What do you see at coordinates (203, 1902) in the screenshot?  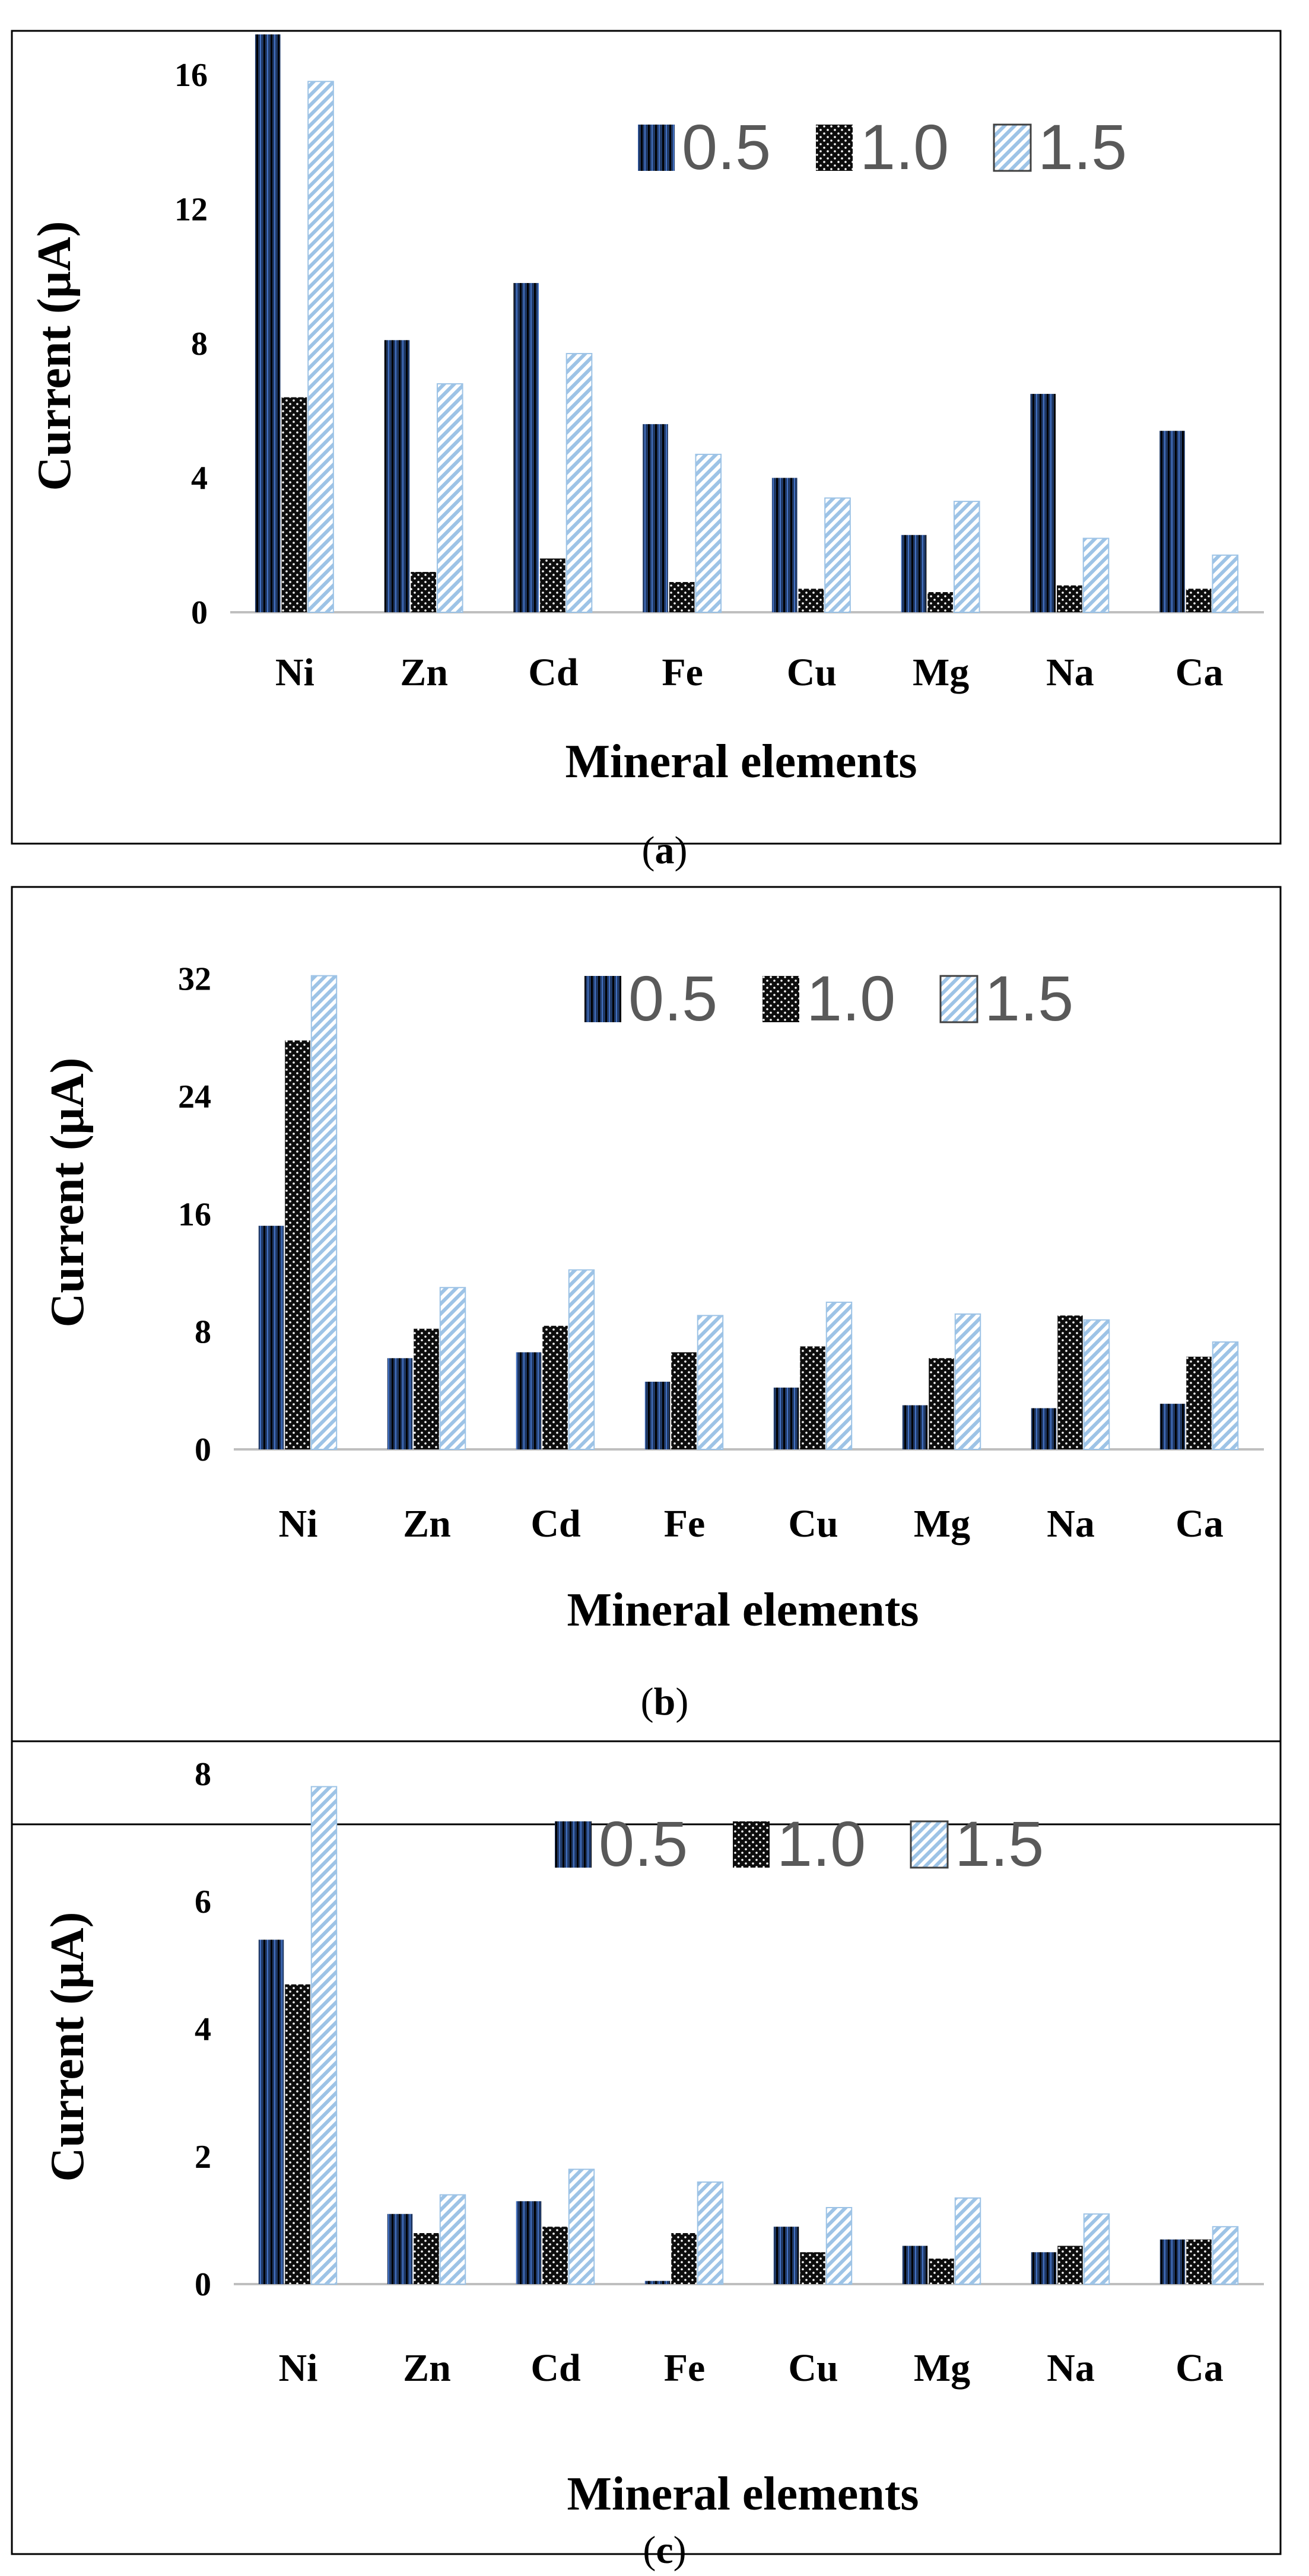 I see `y-tick-label: 6` at bounding box center [203, 1902].